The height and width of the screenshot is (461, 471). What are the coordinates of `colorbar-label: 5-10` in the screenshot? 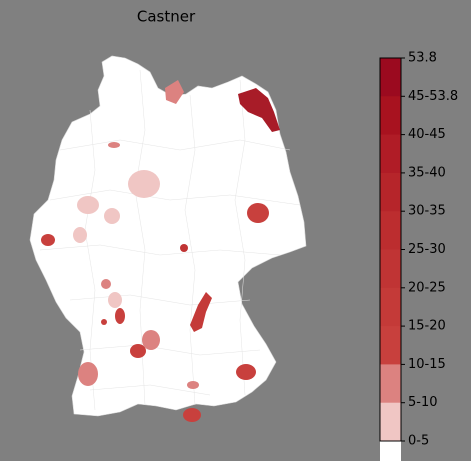 It's located at (423, 402).